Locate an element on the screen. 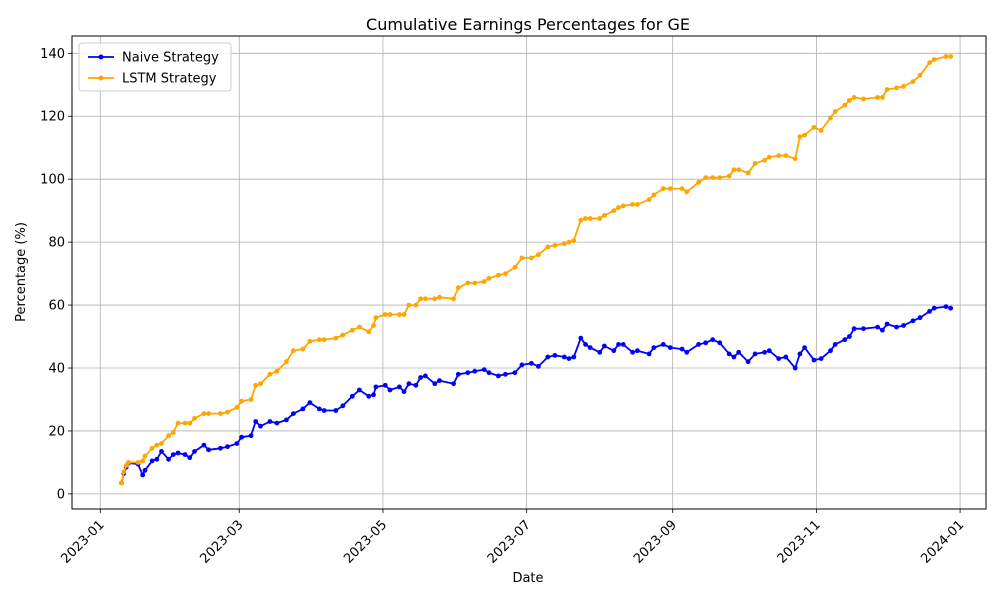 The image size is (1000, 600). chart-title: Cumulative Earnings Percentages for GE is located at coordinates (528, 24).